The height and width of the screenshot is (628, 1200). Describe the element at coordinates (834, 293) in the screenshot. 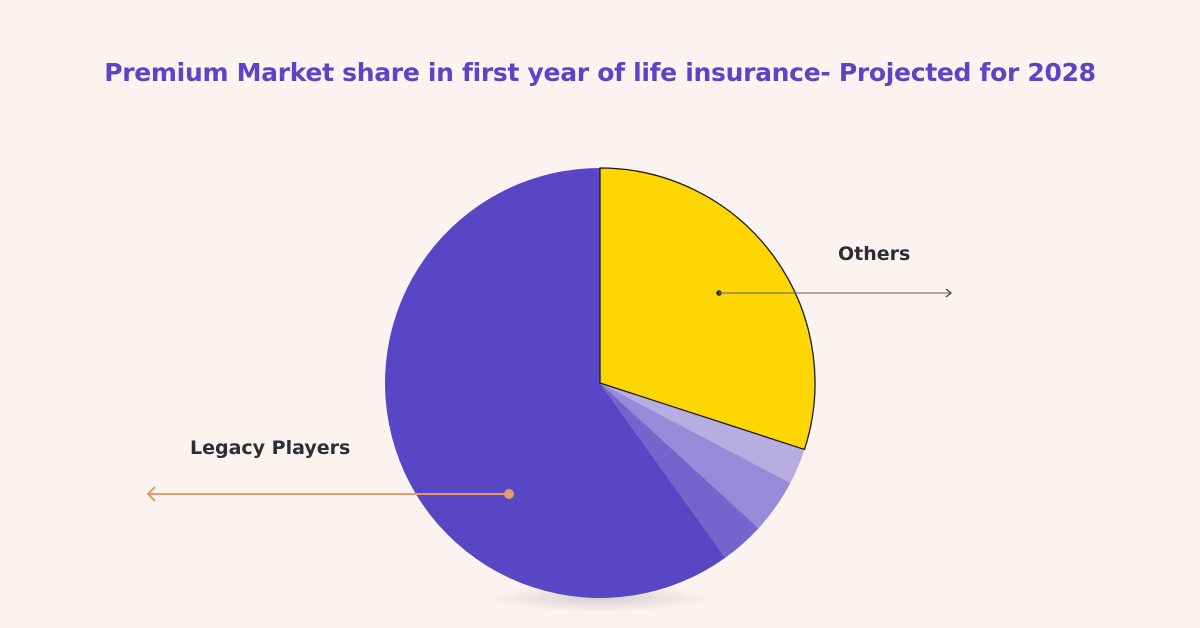

I see `others-callout` at that location.